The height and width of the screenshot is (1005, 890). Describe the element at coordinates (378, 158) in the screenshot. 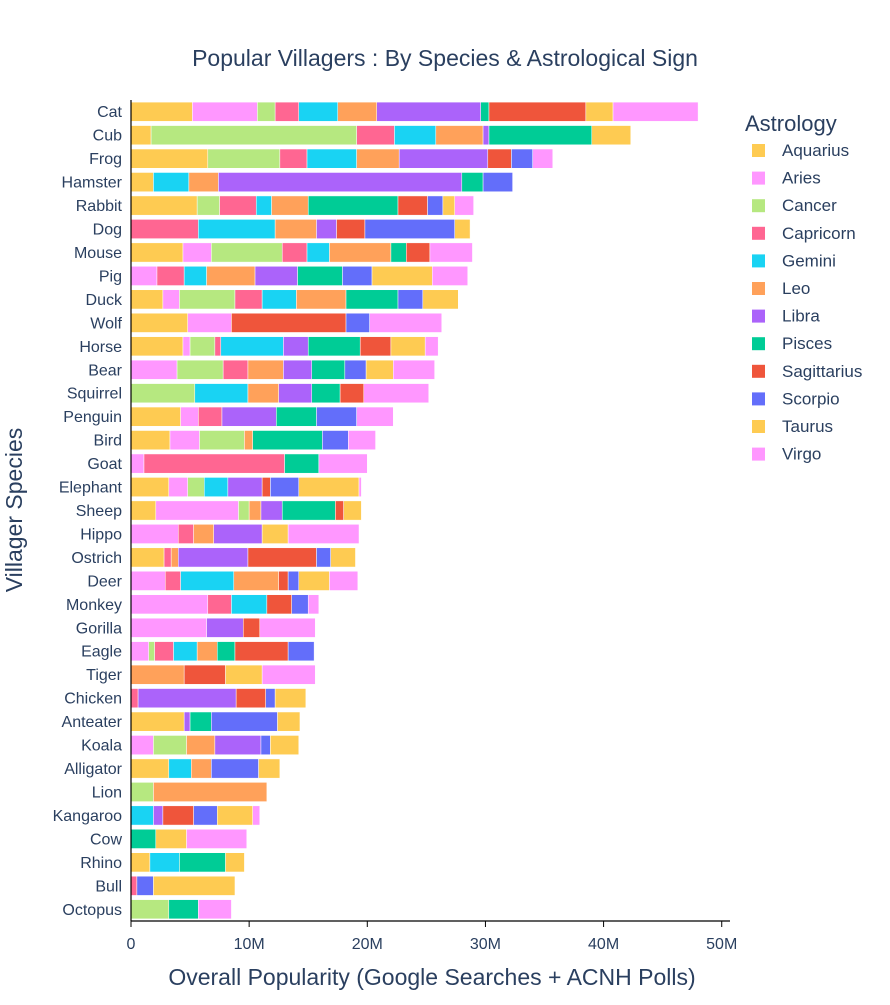

I see `bar-frog-leo` at that location.